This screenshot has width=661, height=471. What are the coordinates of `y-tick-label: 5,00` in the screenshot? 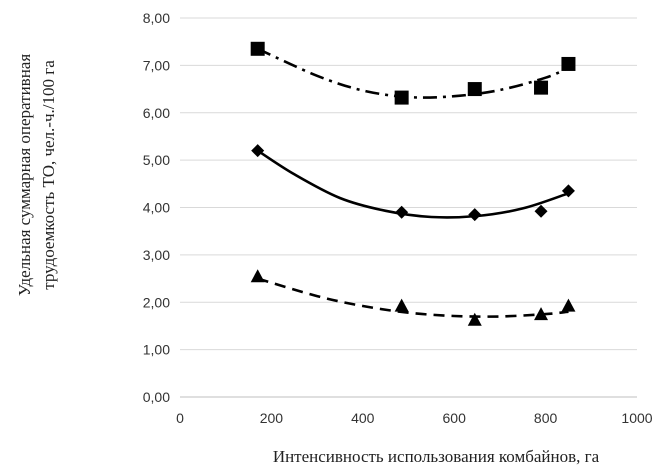 It's located at (156, 160).